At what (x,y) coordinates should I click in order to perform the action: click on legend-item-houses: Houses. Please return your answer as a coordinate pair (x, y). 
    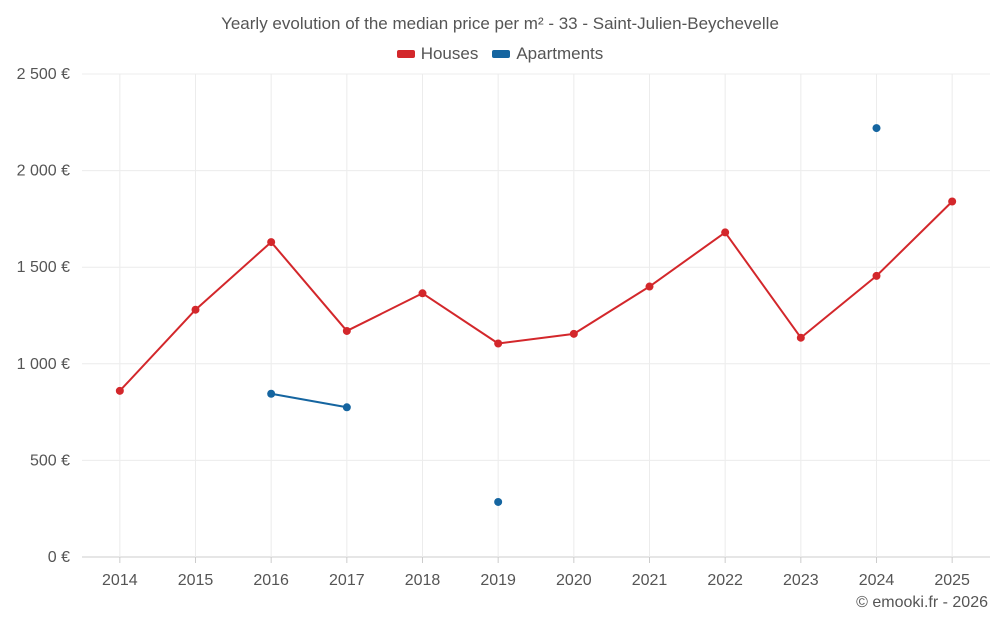
    Looking at the image, I should click on (437, 54).